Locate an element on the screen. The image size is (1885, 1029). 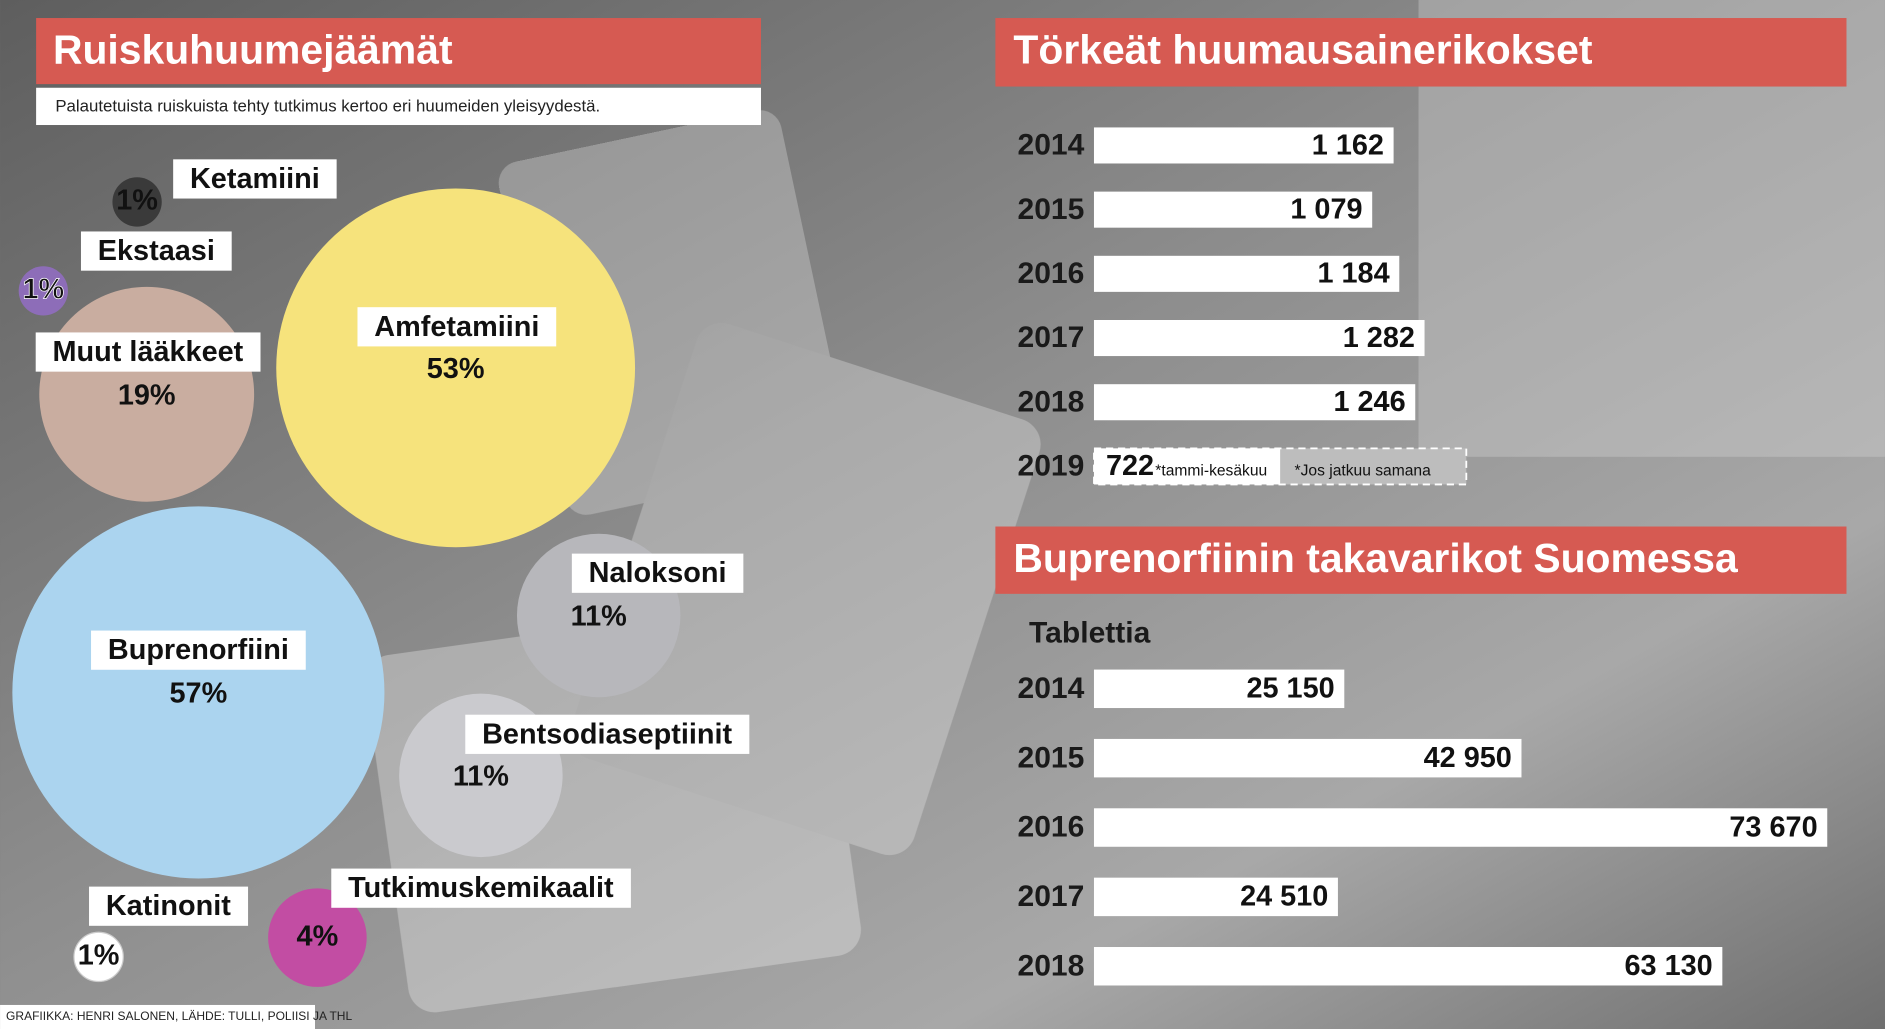
bubble-label: Ekstaasi is located at coordinates (156, 251).